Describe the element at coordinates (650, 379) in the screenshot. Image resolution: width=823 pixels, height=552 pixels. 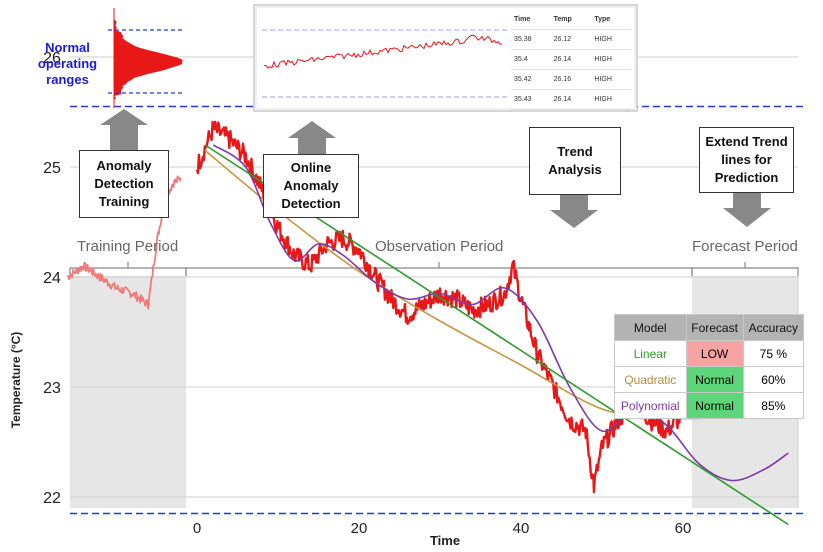
I see `model-quadratic: Quadratic` at that location.